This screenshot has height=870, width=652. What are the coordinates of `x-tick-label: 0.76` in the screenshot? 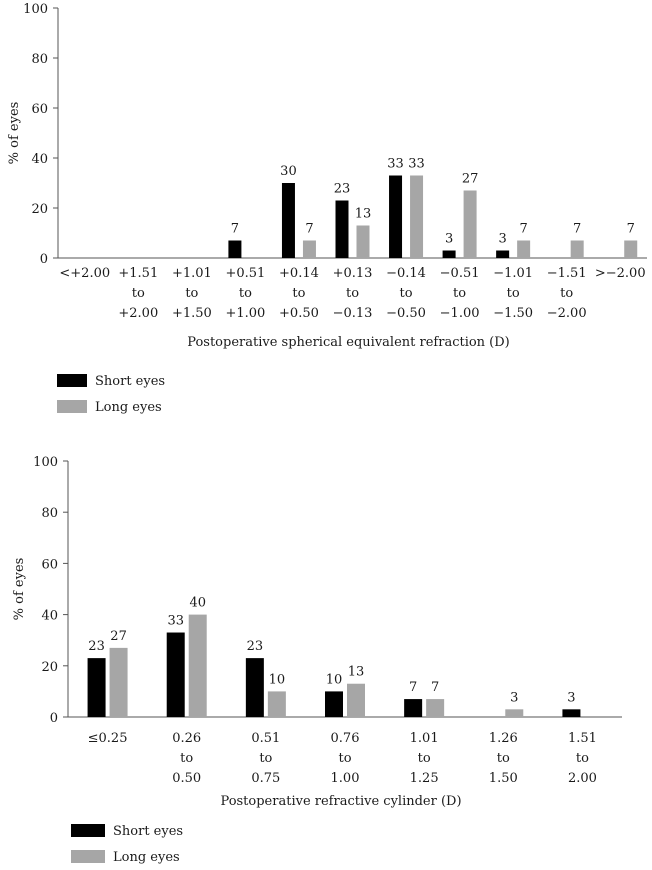 It's located at (345, 738).